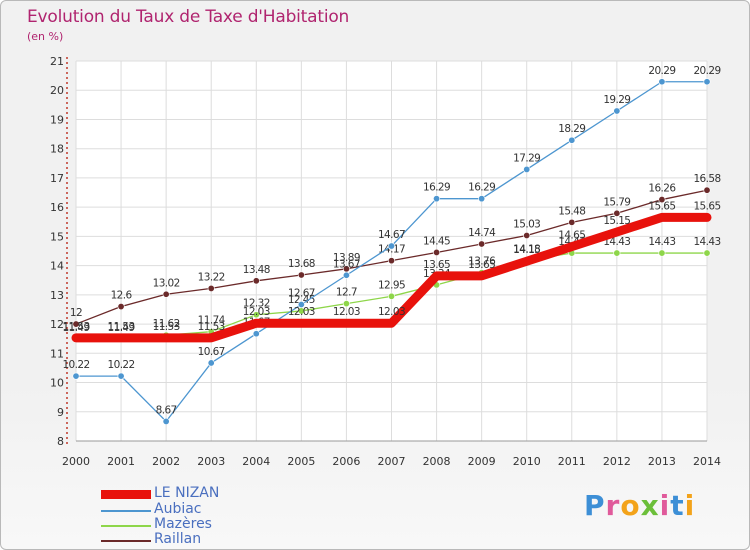  I want to click on proxiti-logo: Proxiti, so click(639, 505).